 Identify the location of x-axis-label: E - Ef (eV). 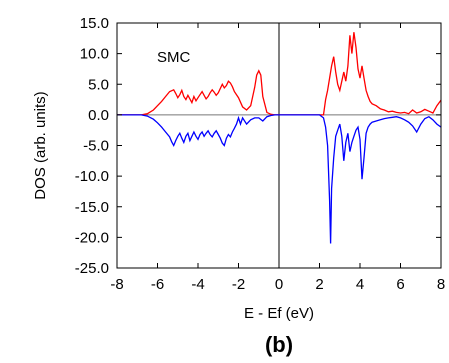
(279, 313).